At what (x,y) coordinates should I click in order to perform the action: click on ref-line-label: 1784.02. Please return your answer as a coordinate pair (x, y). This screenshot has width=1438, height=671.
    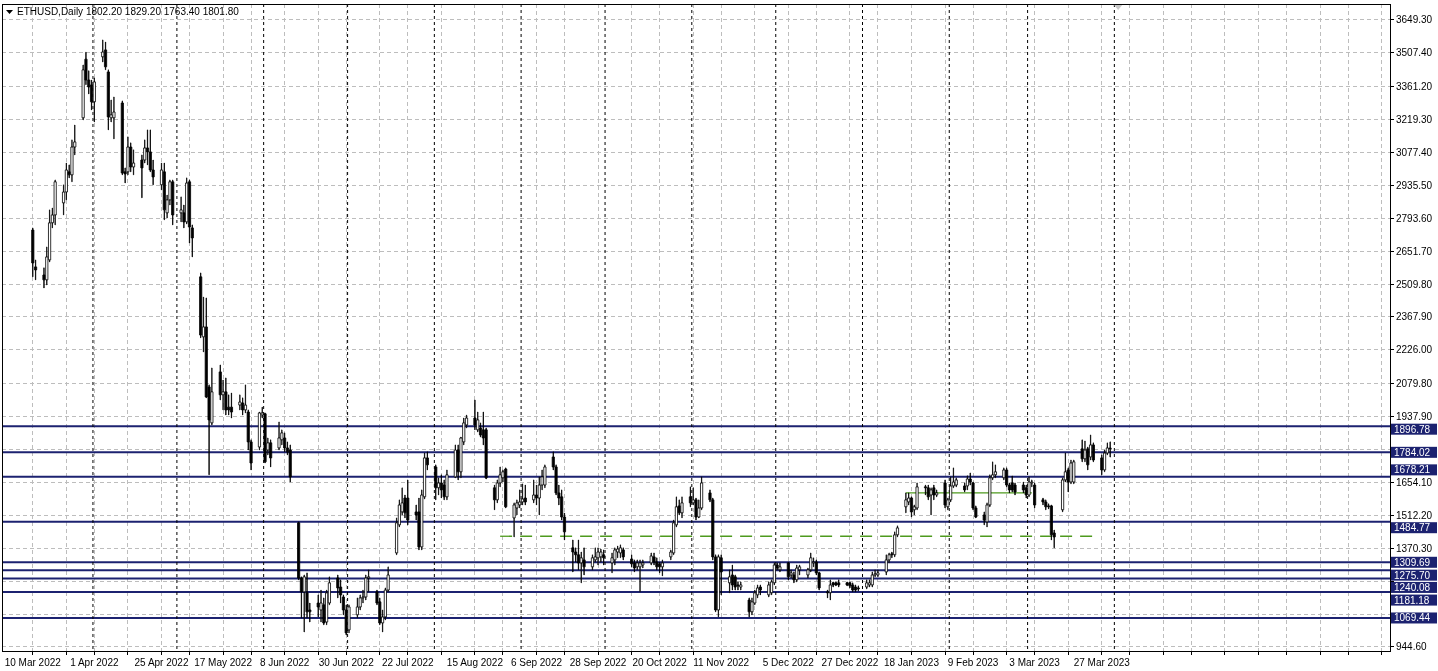
    Looking at the image, I should click on (1412, 452).